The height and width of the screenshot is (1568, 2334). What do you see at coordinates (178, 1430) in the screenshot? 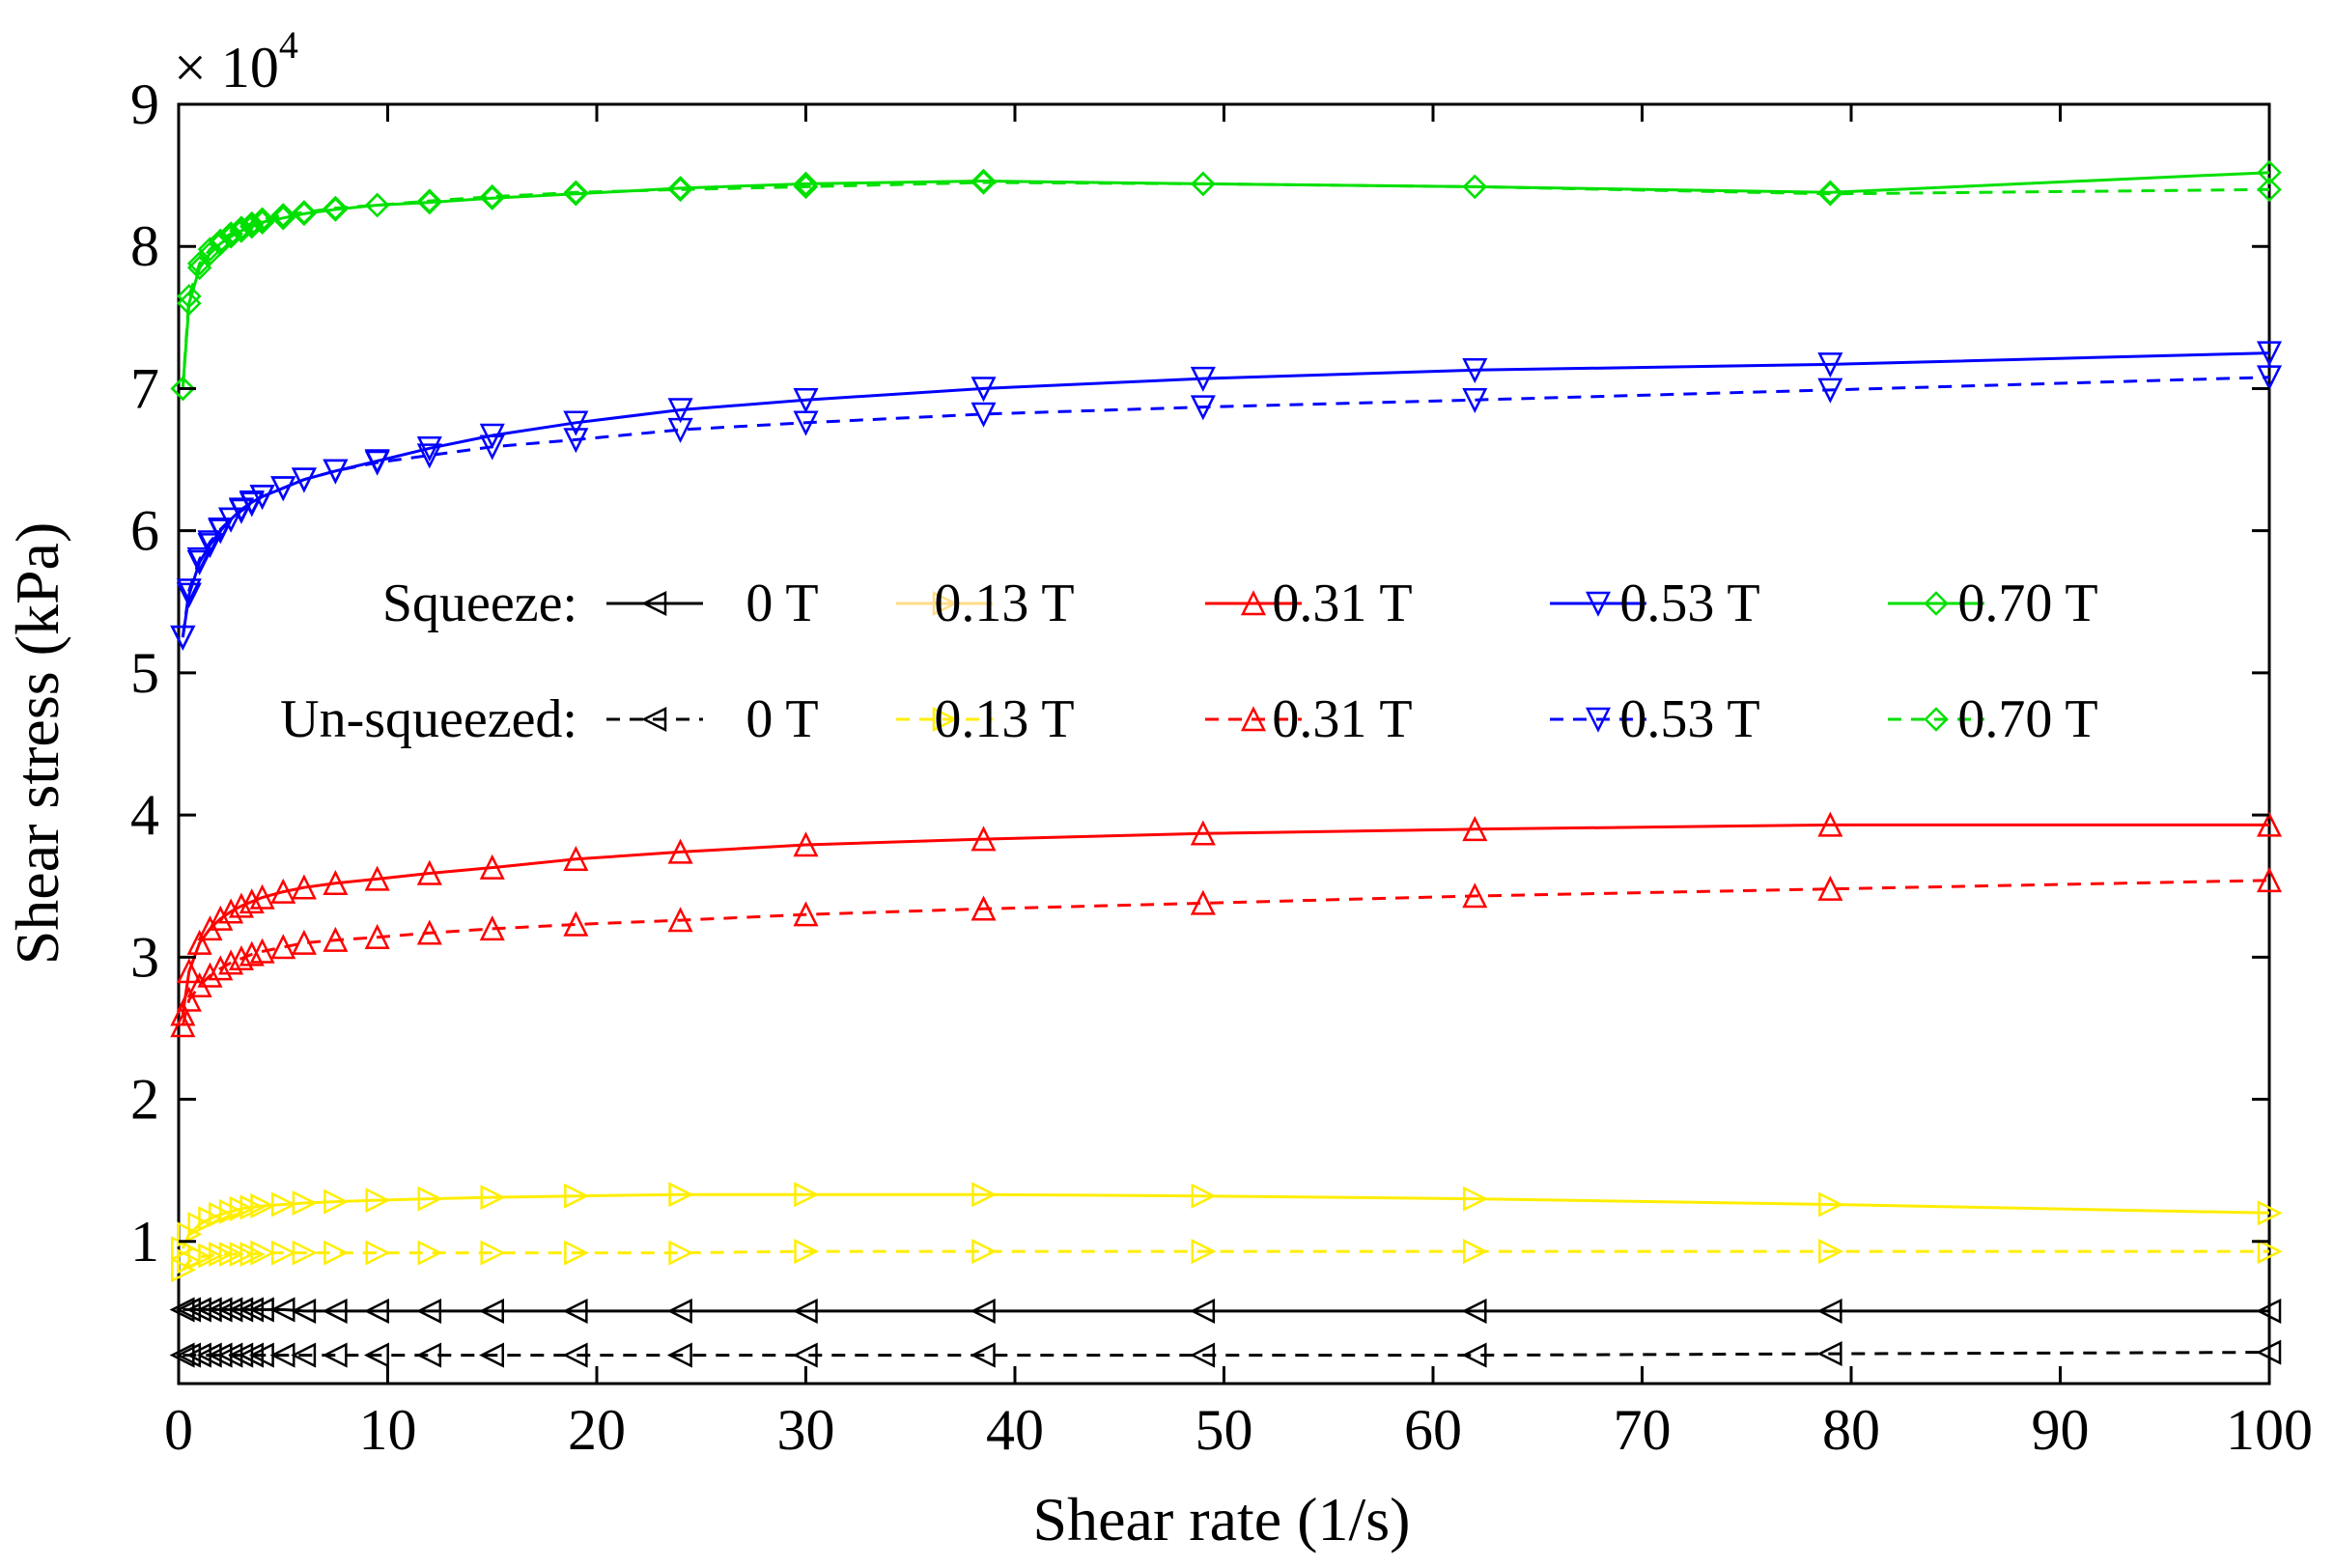
I see `x-tick-label: 0` at bounding box center [178, 1430].